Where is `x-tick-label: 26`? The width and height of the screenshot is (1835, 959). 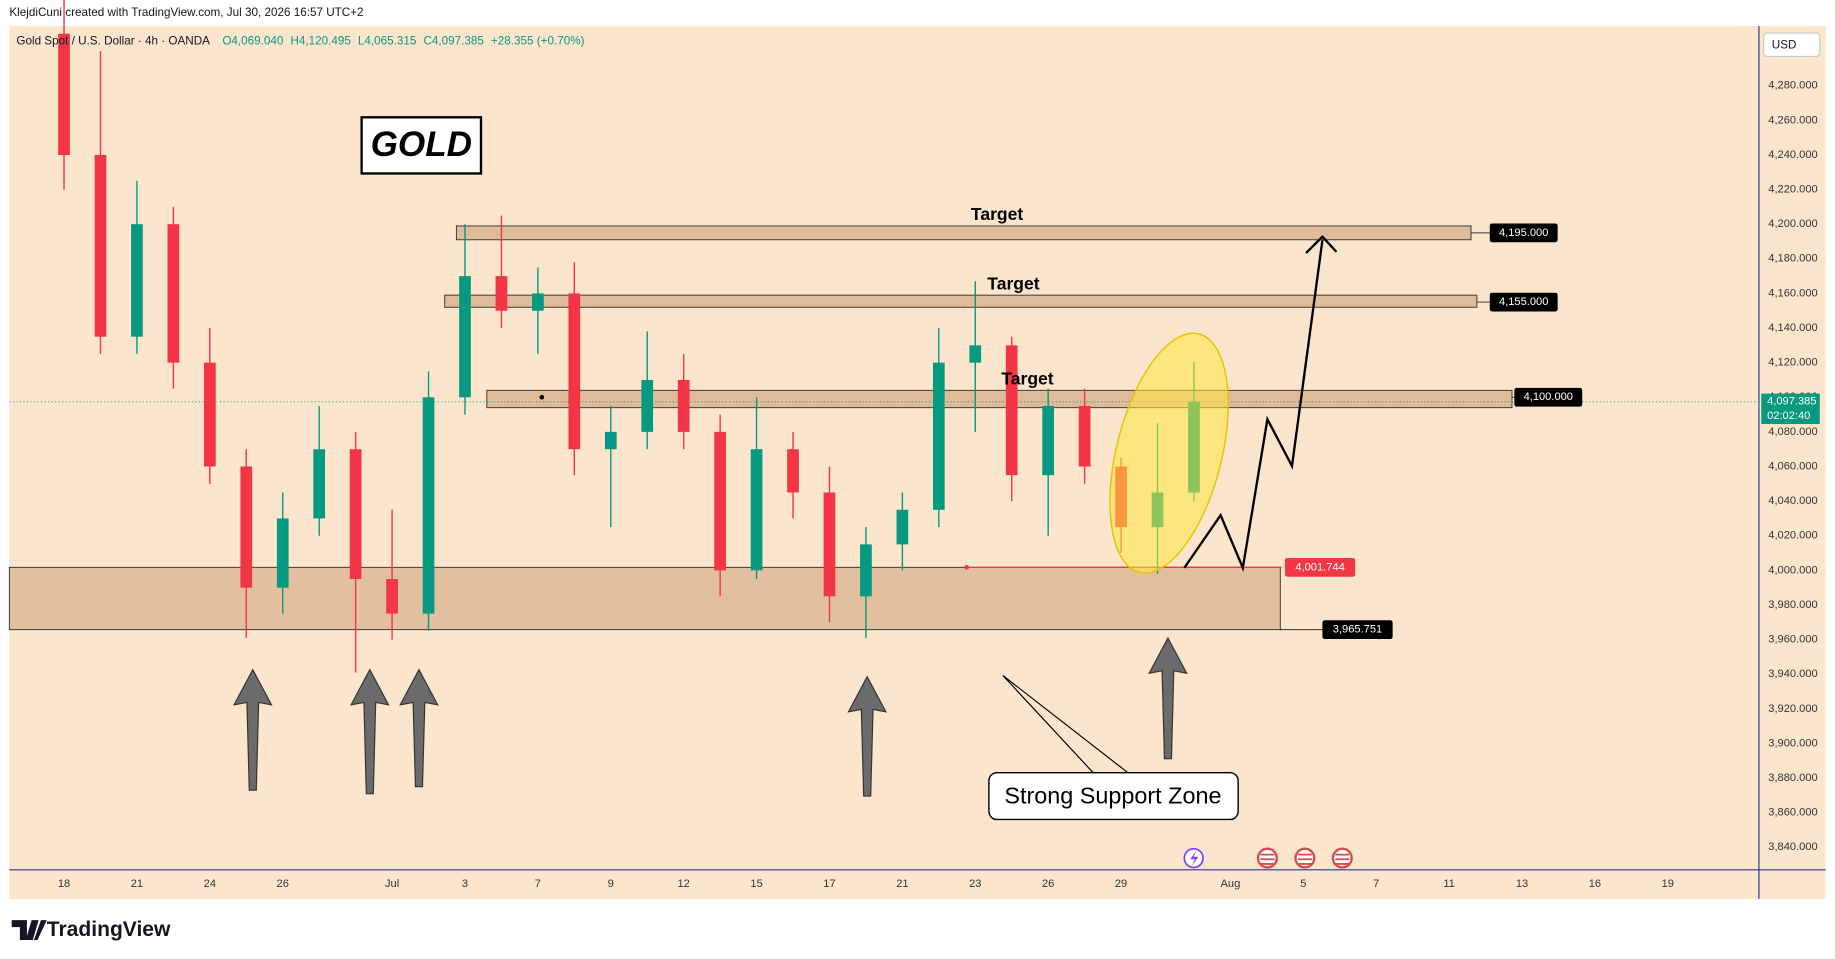 x-tick-label: 26 is located at coordinates (283, 884).